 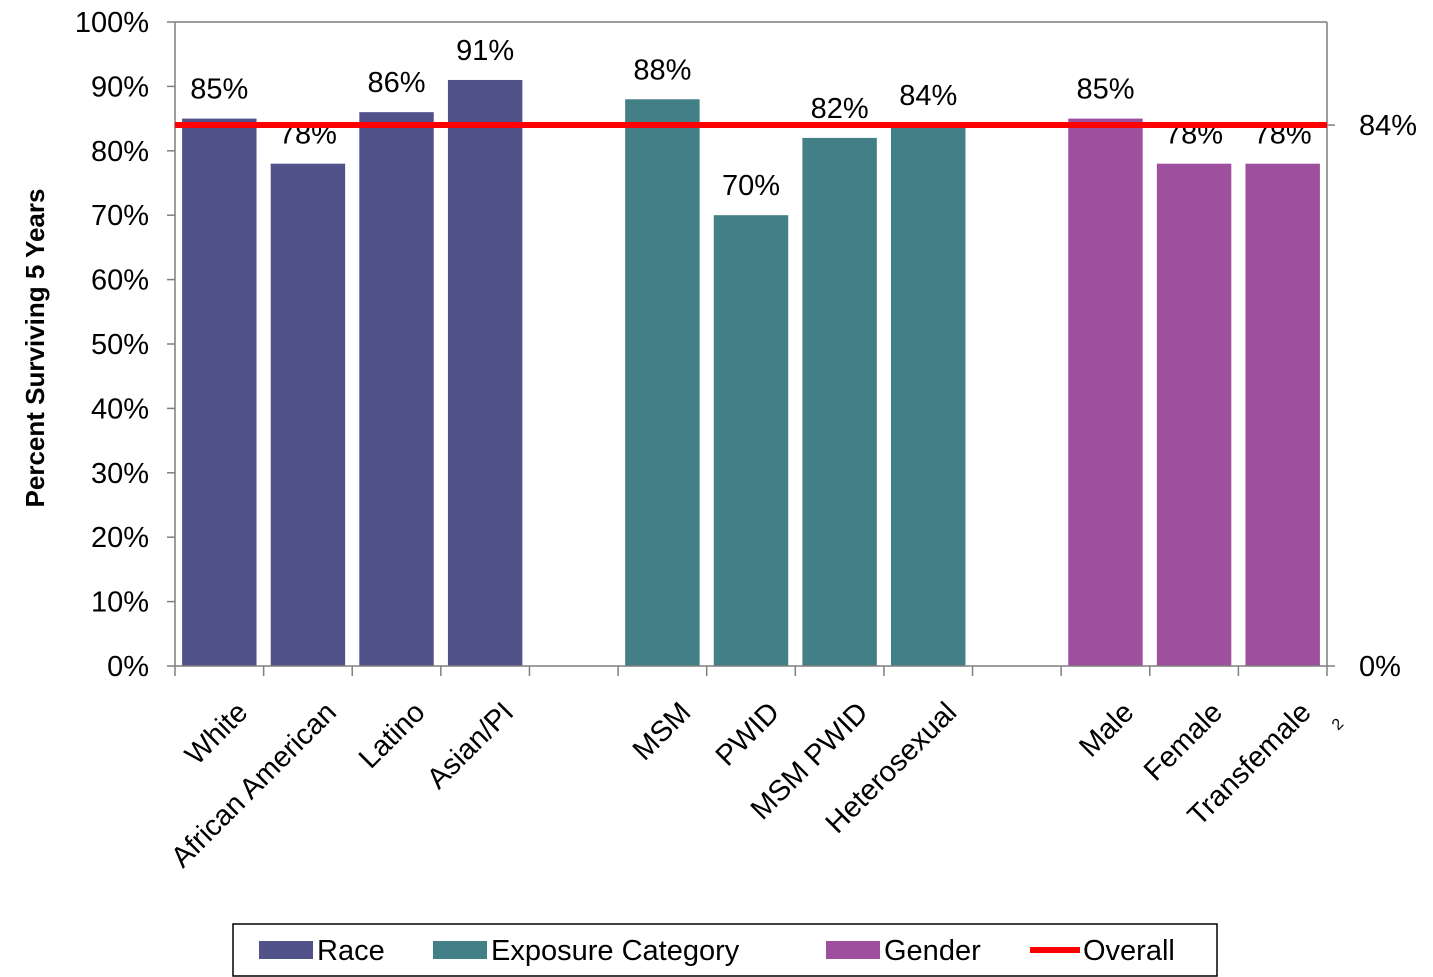 What do you see at coordinates (120, 538) in the screenshot?
I see `y-tick-label: 20%` at bounding box center [120, 538].